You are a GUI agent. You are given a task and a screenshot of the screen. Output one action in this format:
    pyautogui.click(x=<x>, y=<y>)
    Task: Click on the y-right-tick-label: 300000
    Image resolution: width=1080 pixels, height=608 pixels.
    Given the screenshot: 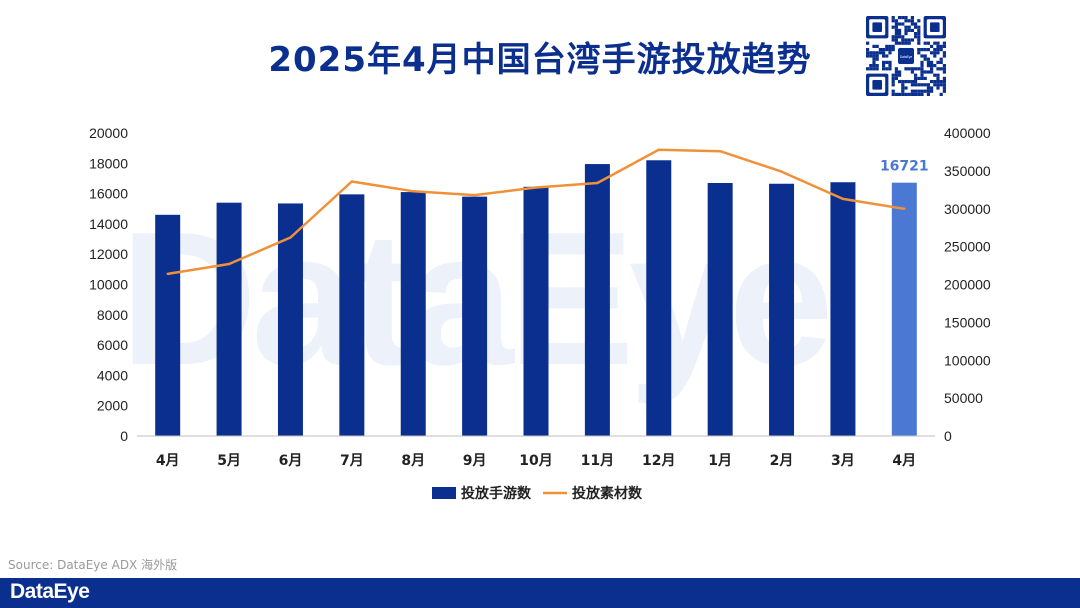 What is the action you would take?
    pyautogui.click(x=967, y=209)
    